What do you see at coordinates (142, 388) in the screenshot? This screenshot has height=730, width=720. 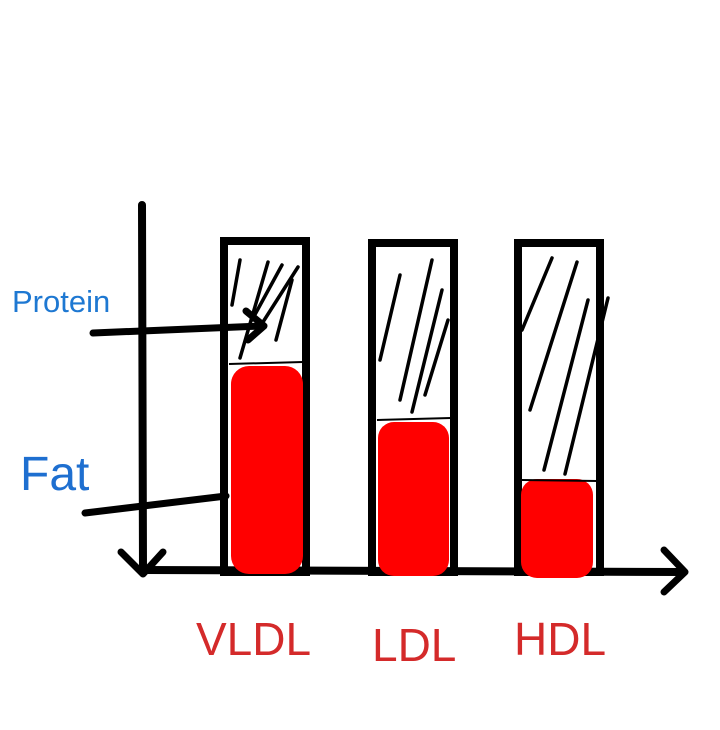 I see `y-axis` at bounding box center [142, 388].